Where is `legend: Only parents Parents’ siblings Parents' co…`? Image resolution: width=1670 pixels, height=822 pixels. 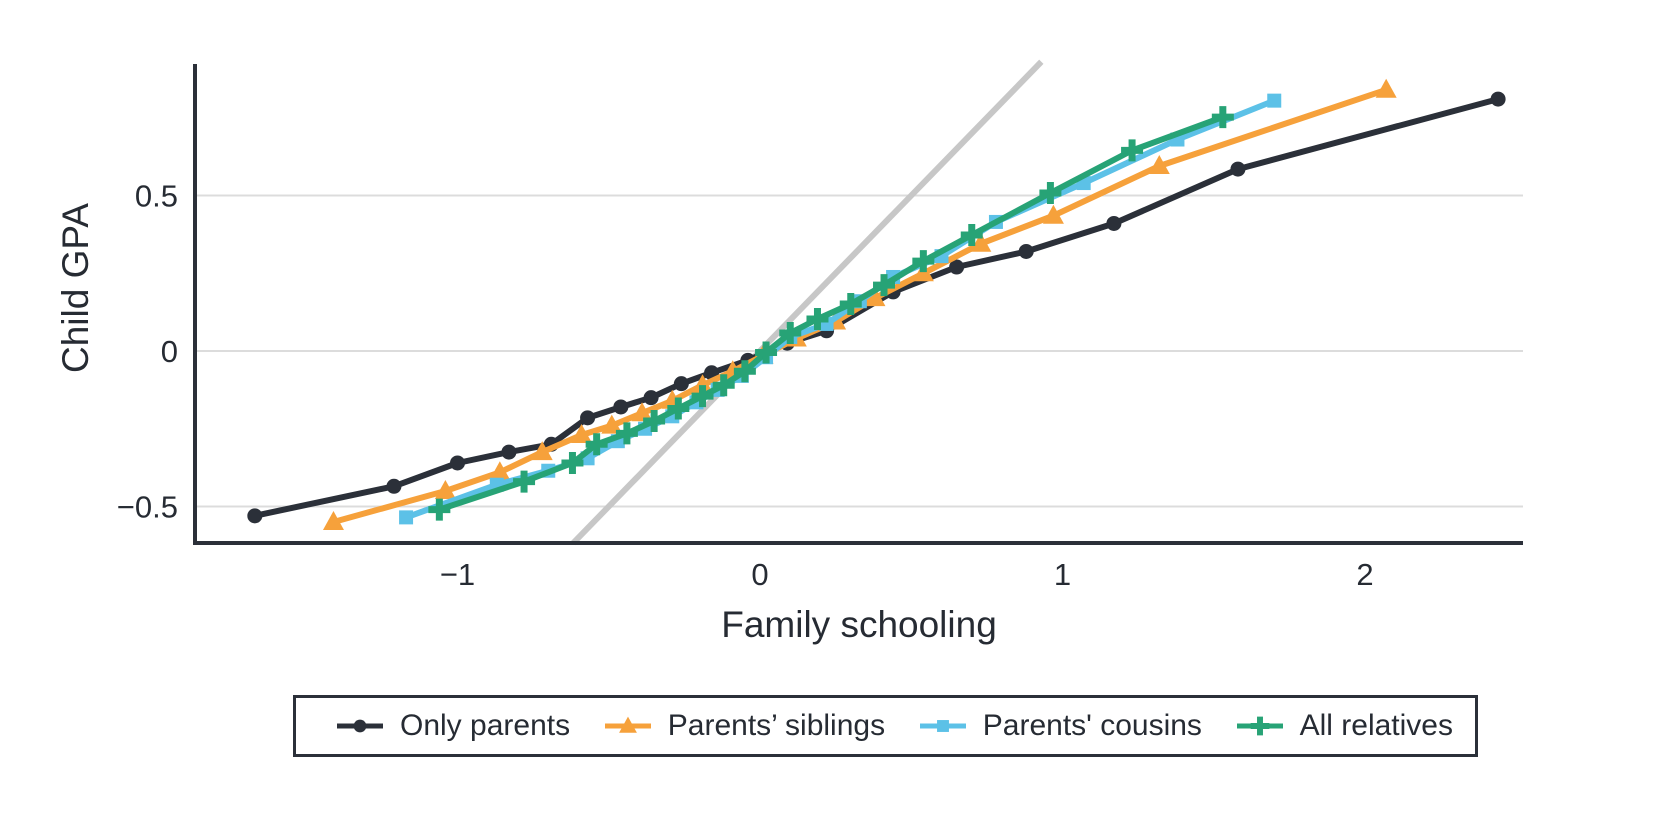 legend: Only parents Parents’ siblings Parents' co… is located at coordinates (885, 726).